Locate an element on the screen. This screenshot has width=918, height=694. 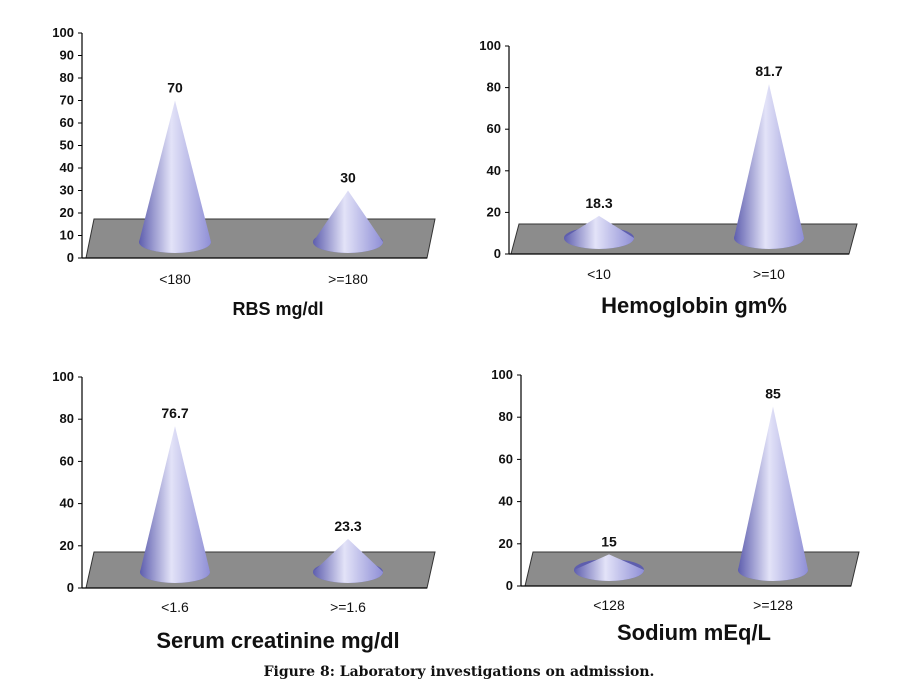
value-label: 70 is located at coordinates (175, 88).